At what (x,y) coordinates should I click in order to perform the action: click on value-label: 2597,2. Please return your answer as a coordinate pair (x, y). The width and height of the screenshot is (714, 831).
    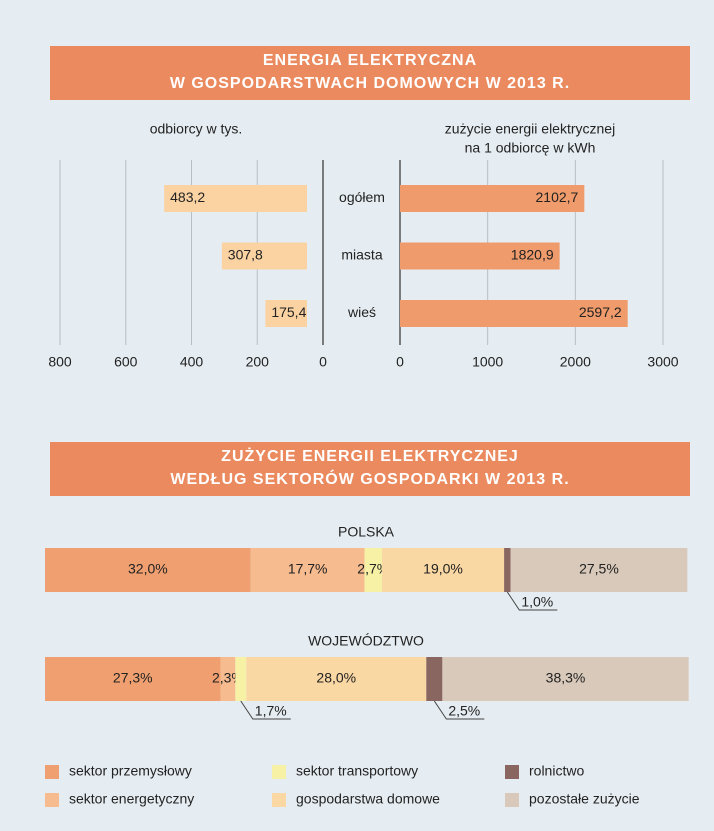
    Looking at the image, I should click on (600, 312).